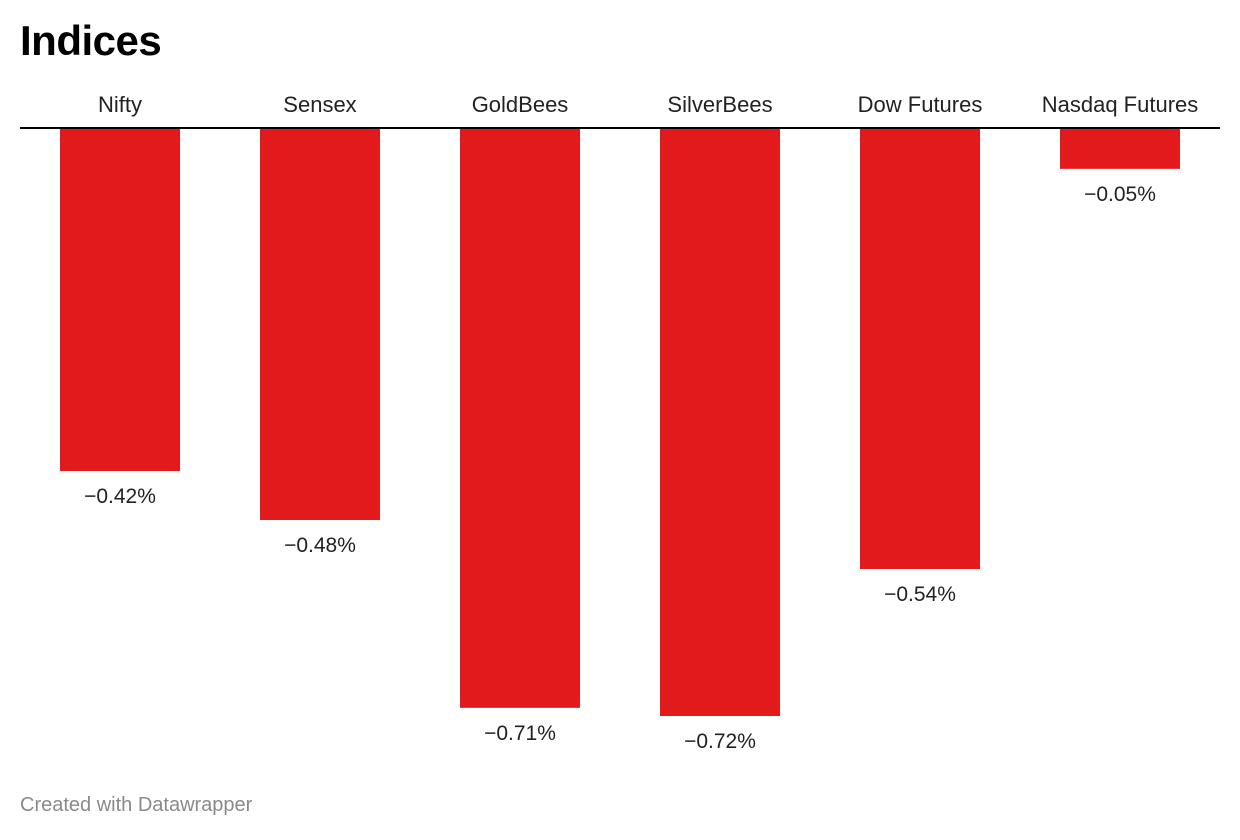  What do you see at coordinates (1120, 194) in the screenshot?
I see `value-label: −0.05%` at bounding box center [1120, 194].